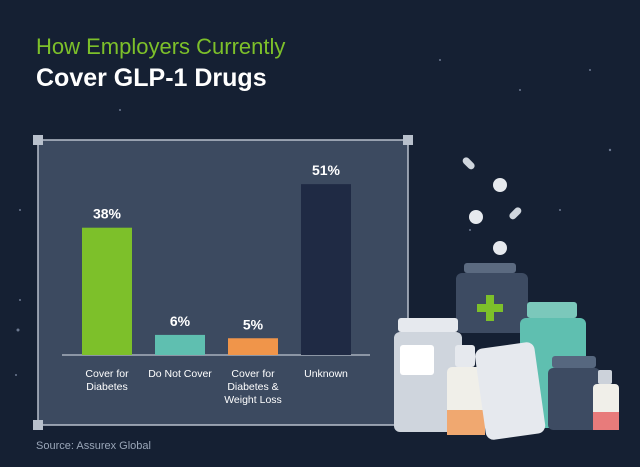 The width and height of the screenshot is (640, 467). Describe the element at coordinates (93, 446) in the screenshot. I see `source-note: Source: Assurex Global` at that location.